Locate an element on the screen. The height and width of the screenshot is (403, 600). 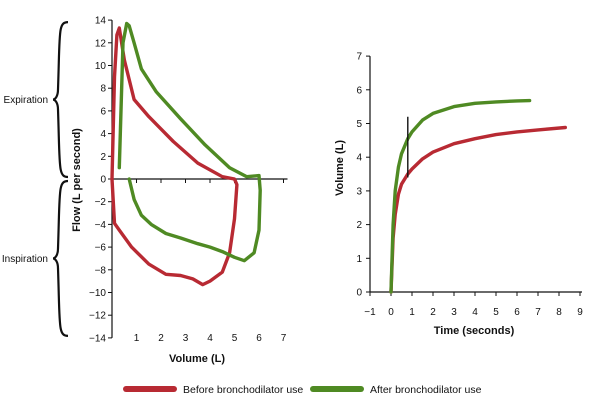
legend-label-before: Before bronchodilator use is located at coordinates (243, 390).